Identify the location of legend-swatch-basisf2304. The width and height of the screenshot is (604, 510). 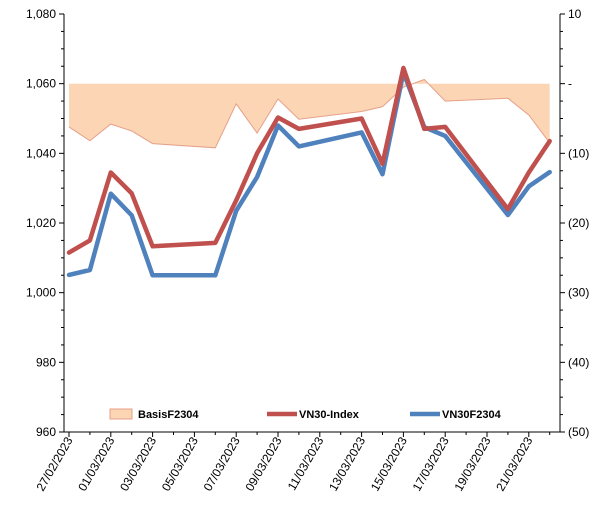
(121, 414).